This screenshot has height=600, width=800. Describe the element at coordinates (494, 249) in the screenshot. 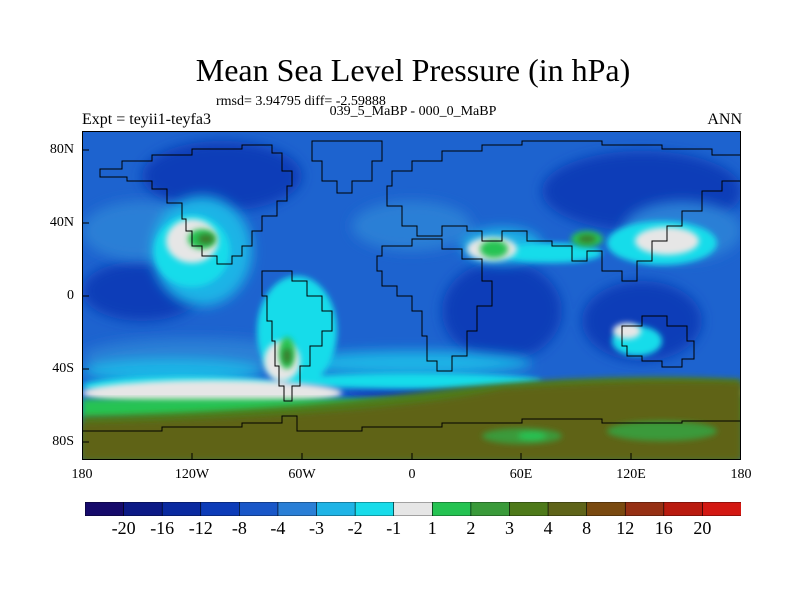

I see `green-region` at that location.